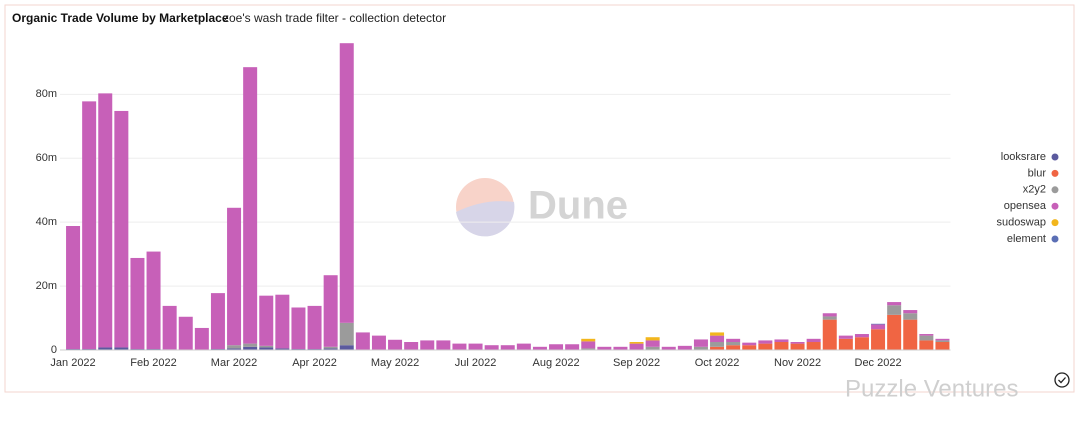  What do you see at coordinates (797, 363) in the screenshot?
I see `x-tick-label: Nov 2022` at bounding box center [797, 363].